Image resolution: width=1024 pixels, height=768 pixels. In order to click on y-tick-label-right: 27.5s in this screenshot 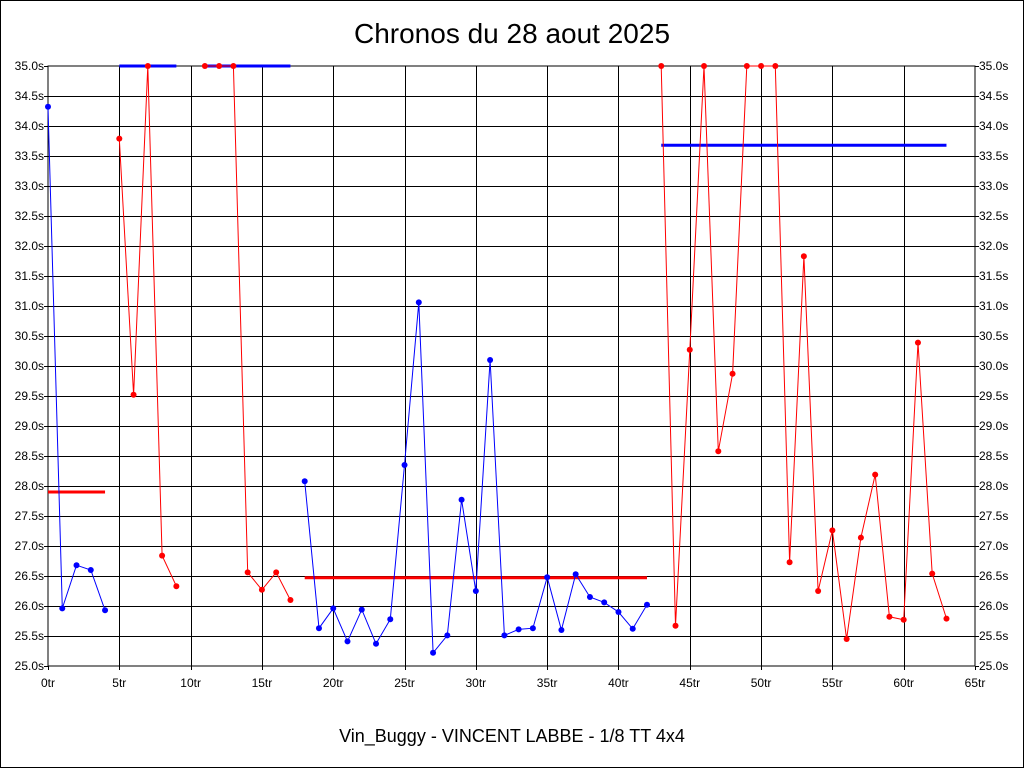, I will do `click(993, 516)`.